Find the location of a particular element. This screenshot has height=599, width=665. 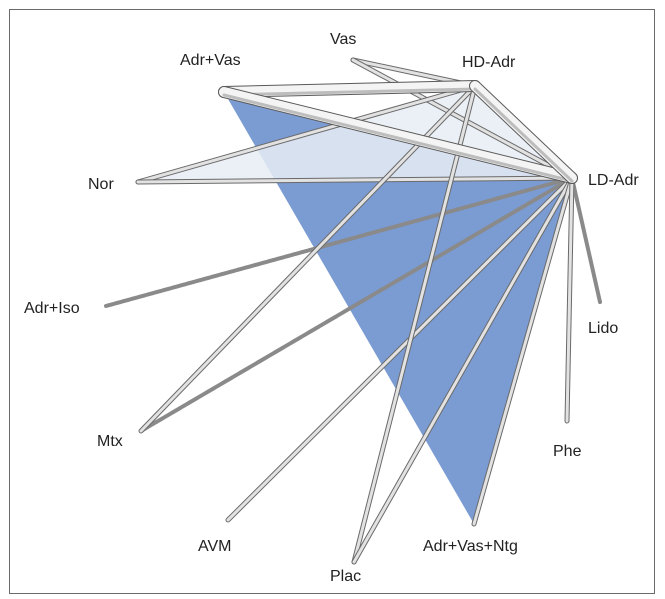

node-label-ld-adr: LD-Adr is located at coordinates (613, 180).